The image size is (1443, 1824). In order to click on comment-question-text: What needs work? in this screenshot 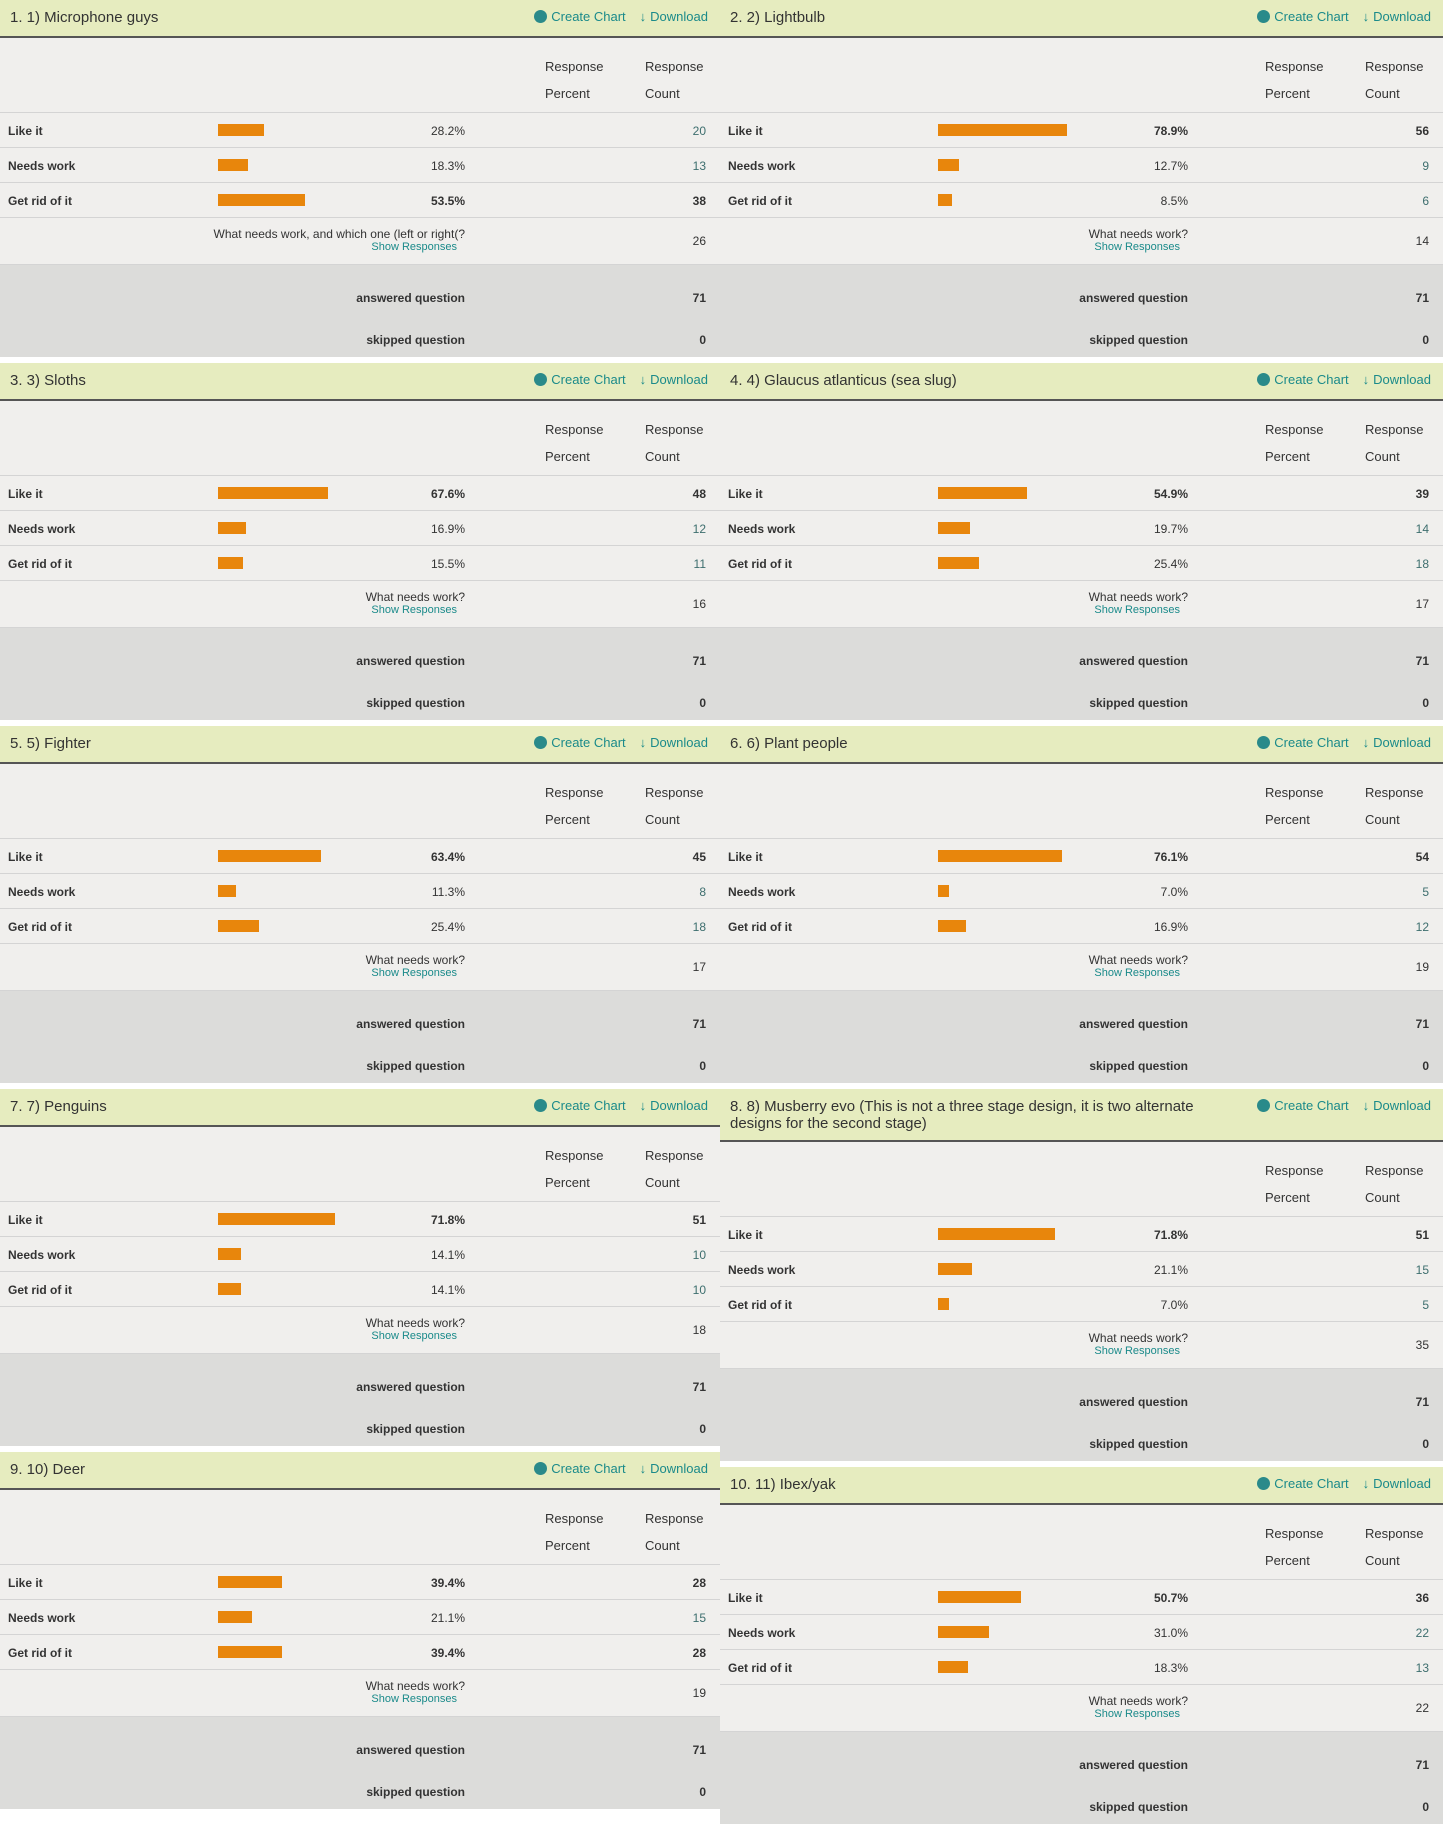, I will do `click(415, 1323)`.